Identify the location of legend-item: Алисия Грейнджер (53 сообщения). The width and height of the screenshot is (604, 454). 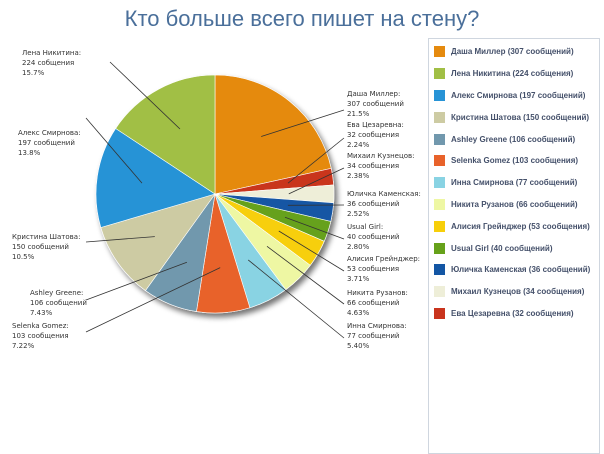
(514, 226).